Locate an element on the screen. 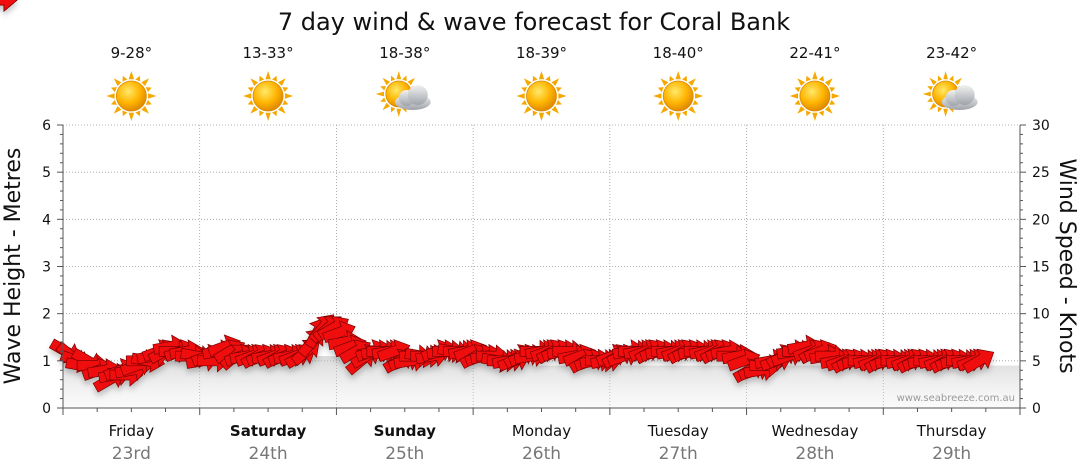 Image resolution: width=1080 pixels, height=475 pixels. temperature-range: 13-33° is located at coordinates (268, 53).